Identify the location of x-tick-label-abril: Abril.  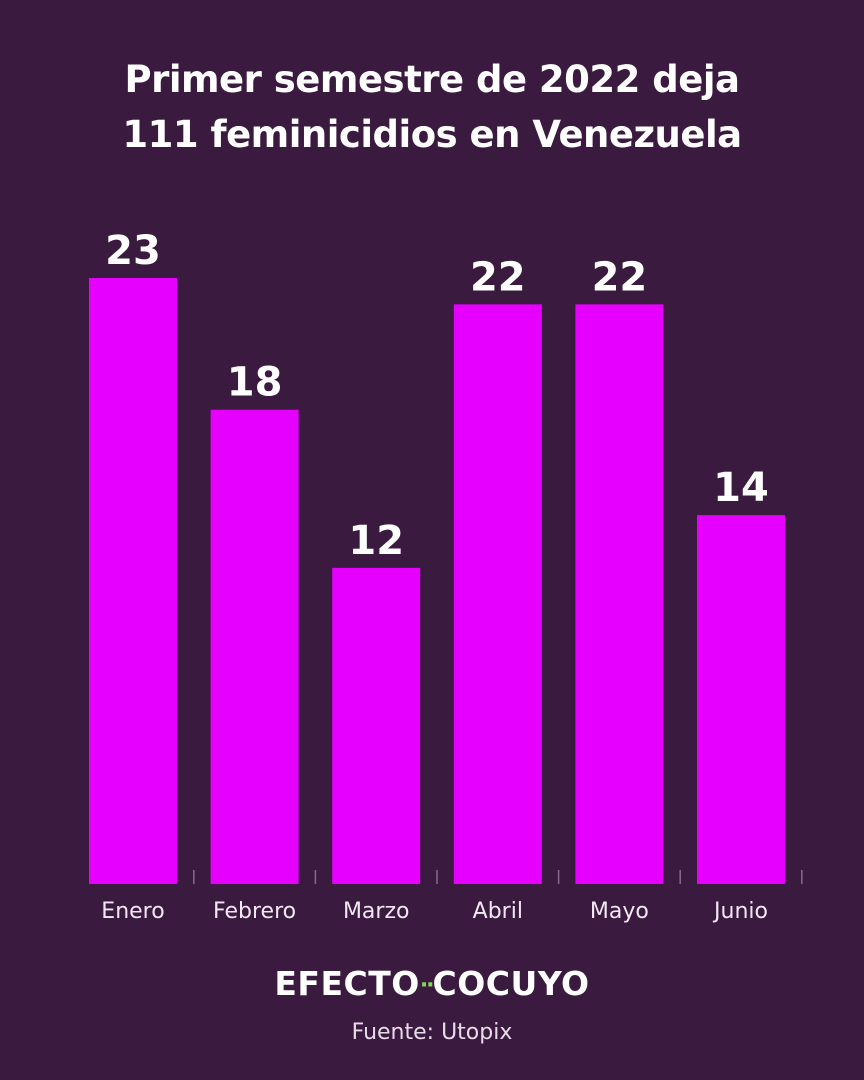
(498, 911).